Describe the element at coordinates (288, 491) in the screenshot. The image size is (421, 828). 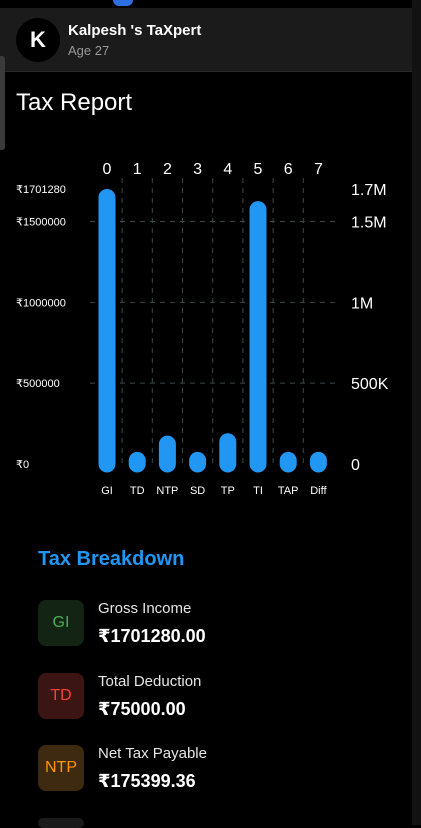
I see `x-tick-label: TAP` at that location.